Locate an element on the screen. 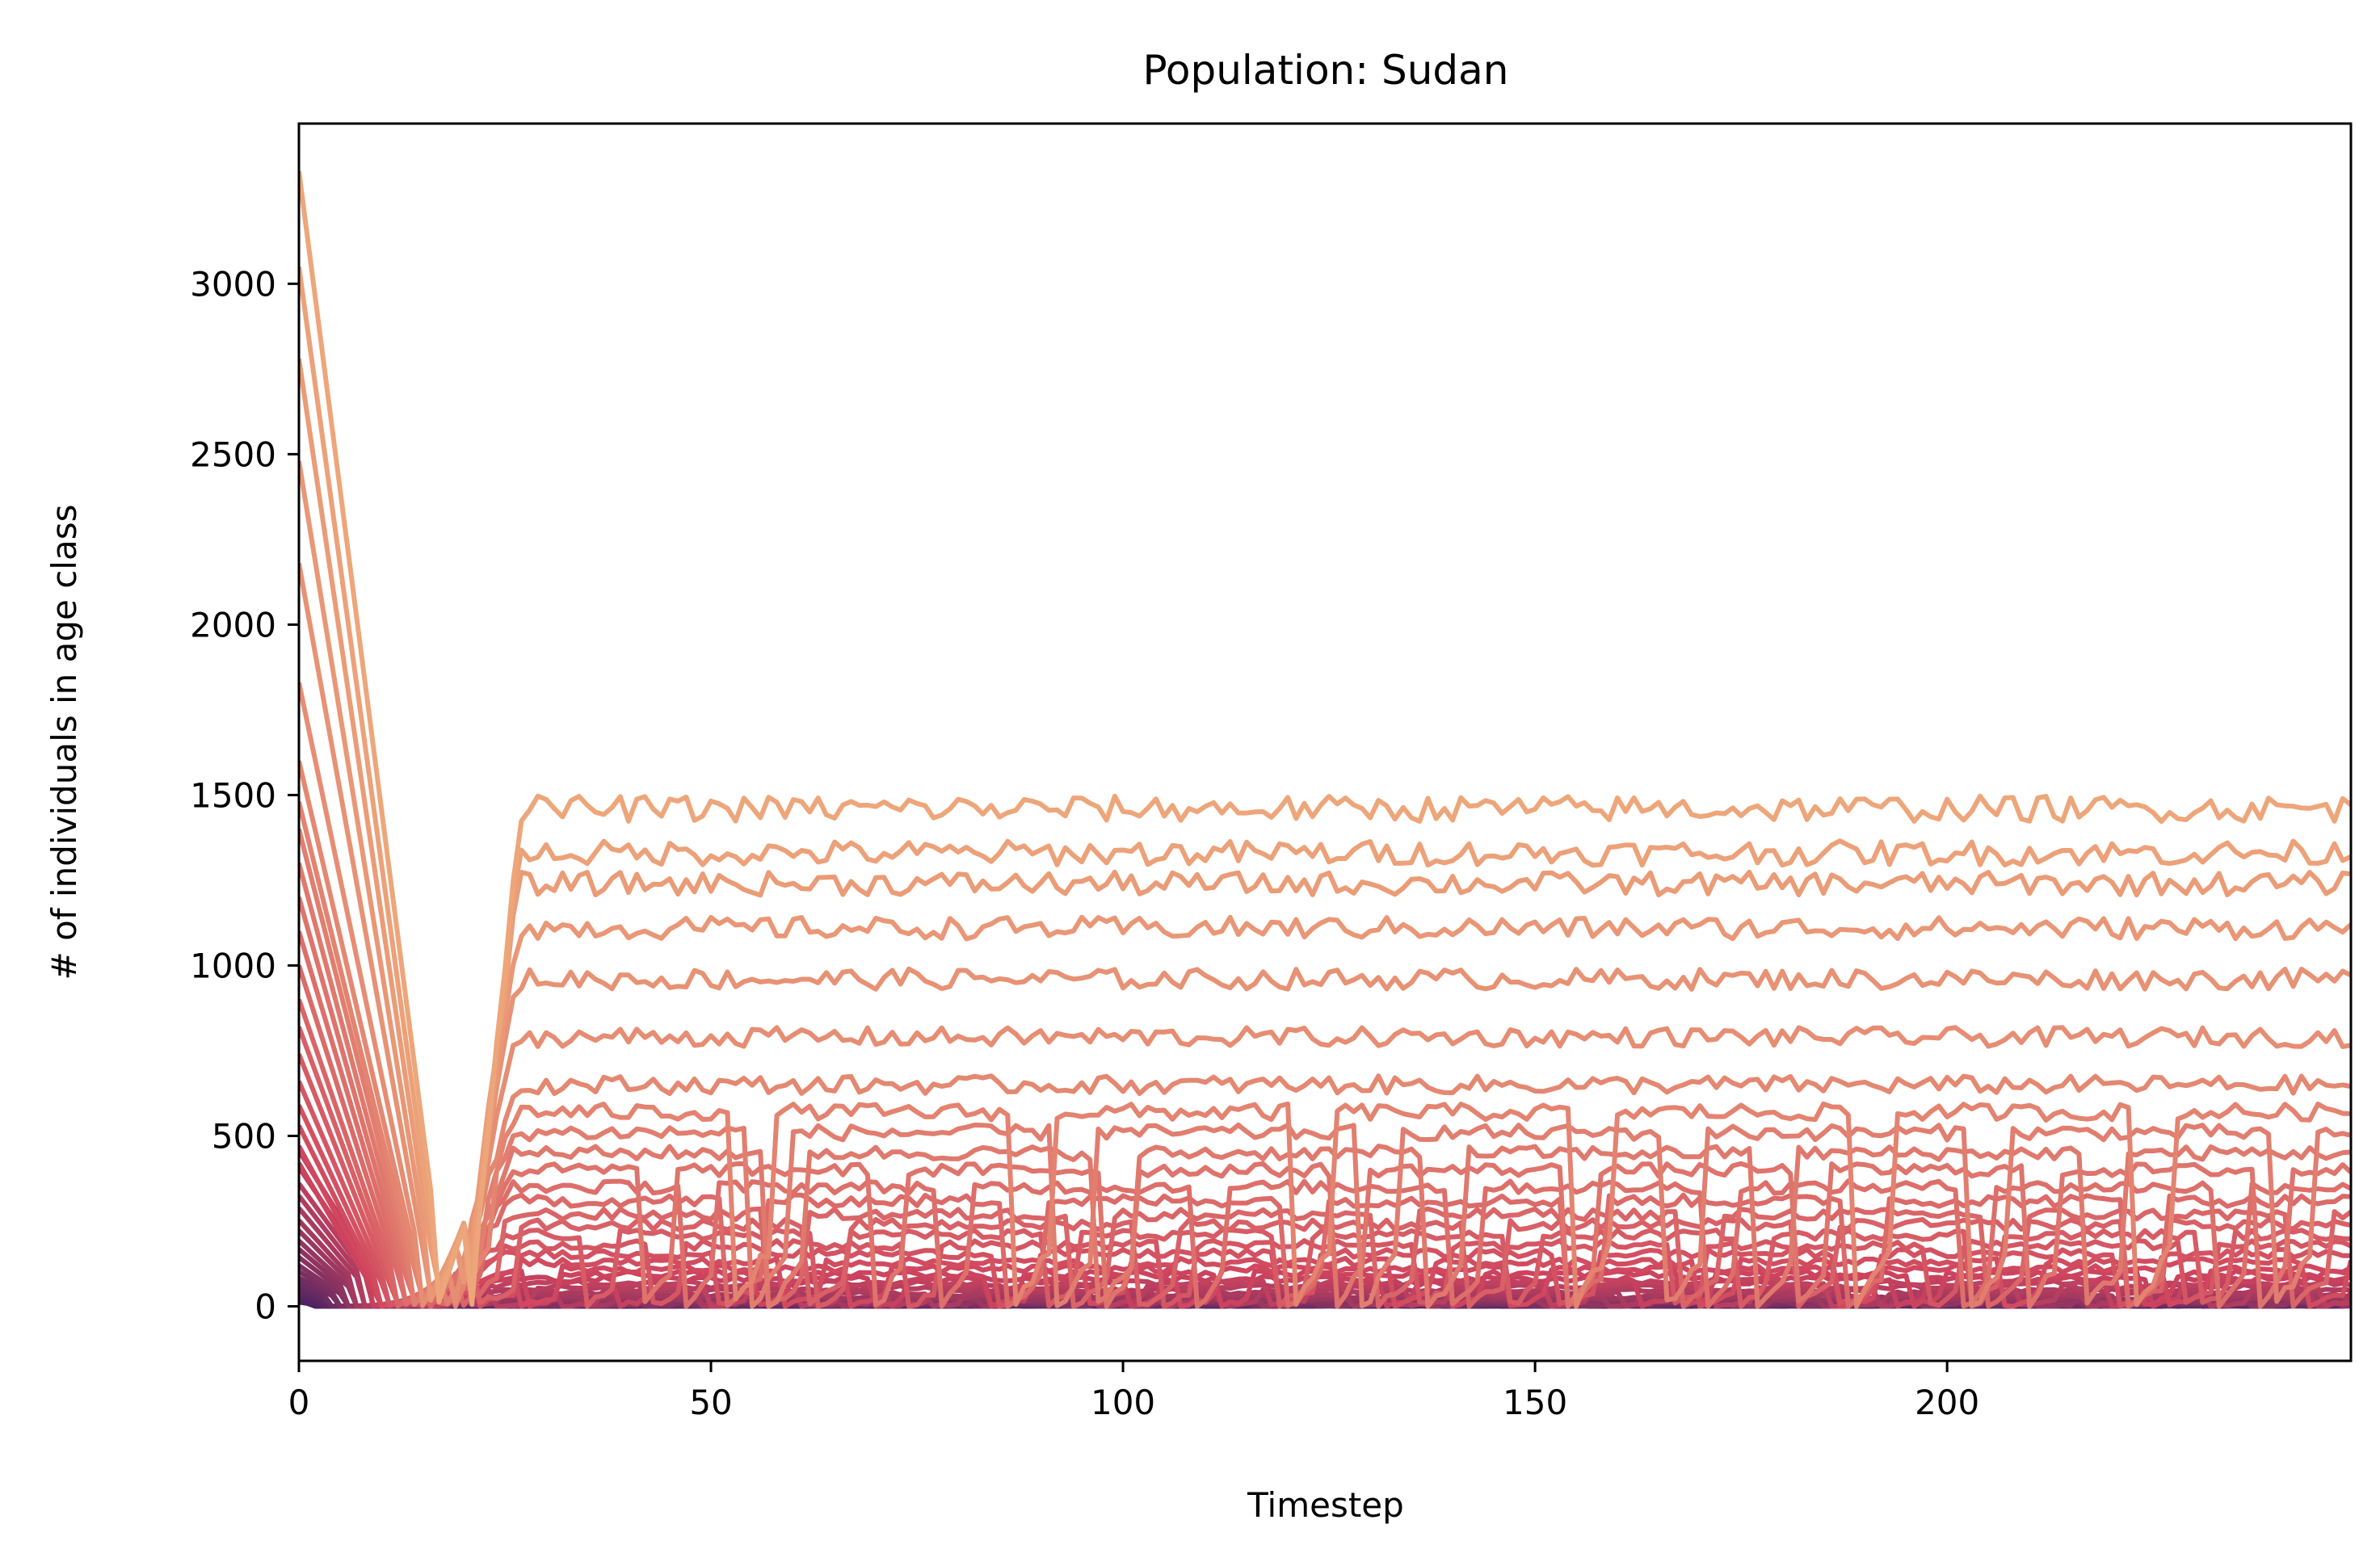 The image size is (2380, 1566). x-axis-label: Timestep is located at coordinates (1325, 1505).